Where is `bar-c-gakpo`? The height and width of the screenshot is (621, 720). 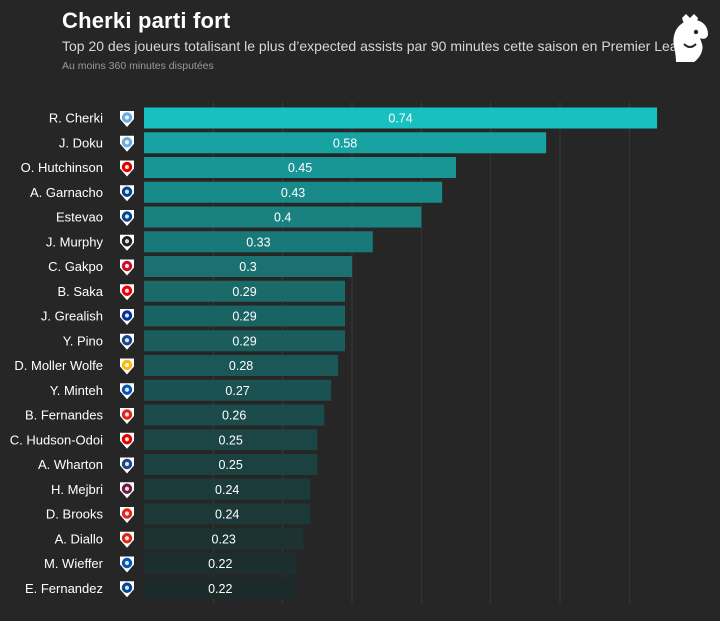
bar-c-gakpo is located at coordinates (248, 266).